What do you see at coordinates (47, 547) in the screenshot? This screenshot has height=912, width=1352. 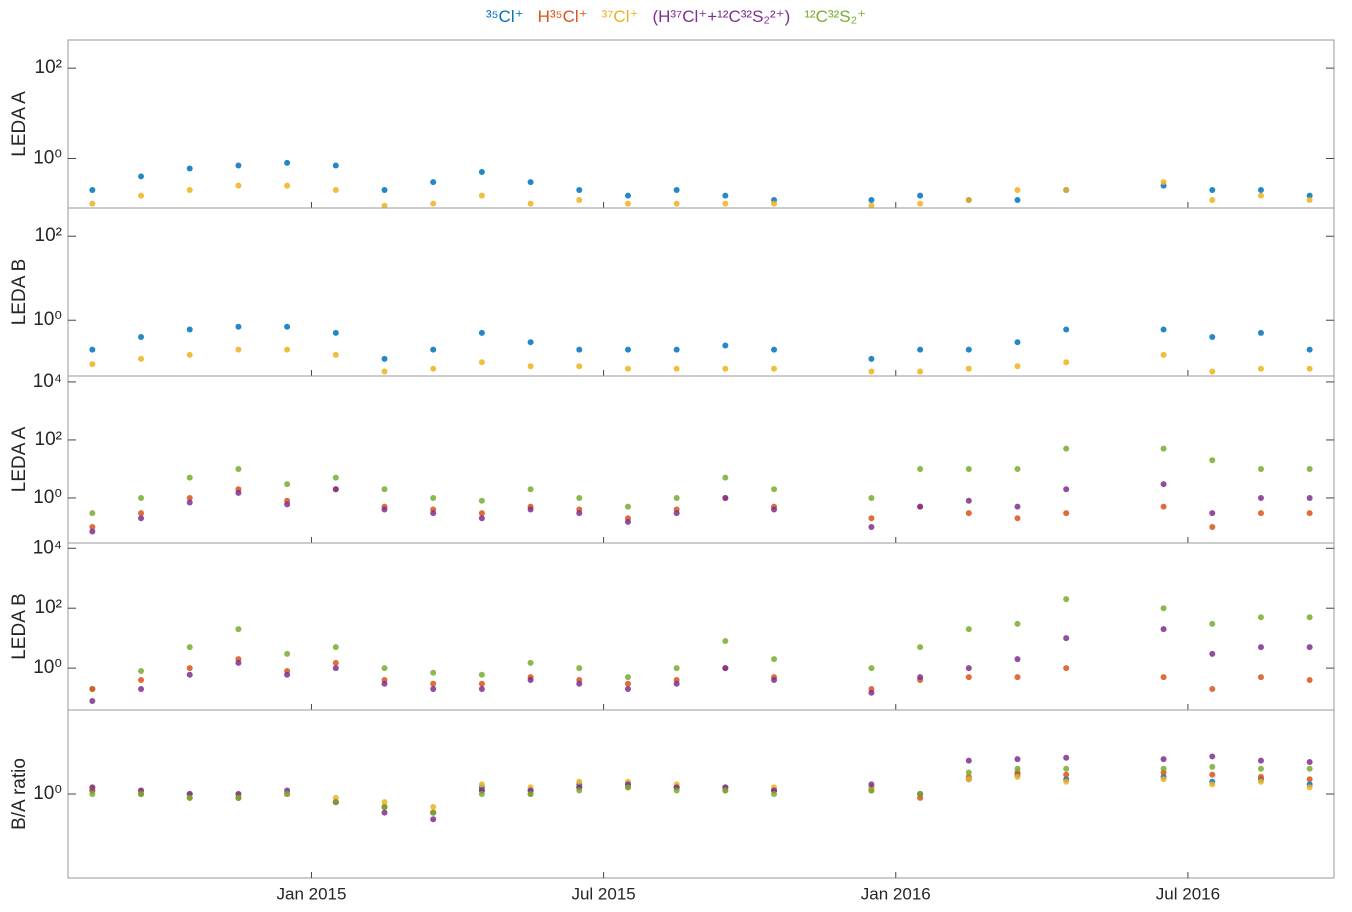 I see `y-tick-label: 10⁴` at bounding box center [47, 547].